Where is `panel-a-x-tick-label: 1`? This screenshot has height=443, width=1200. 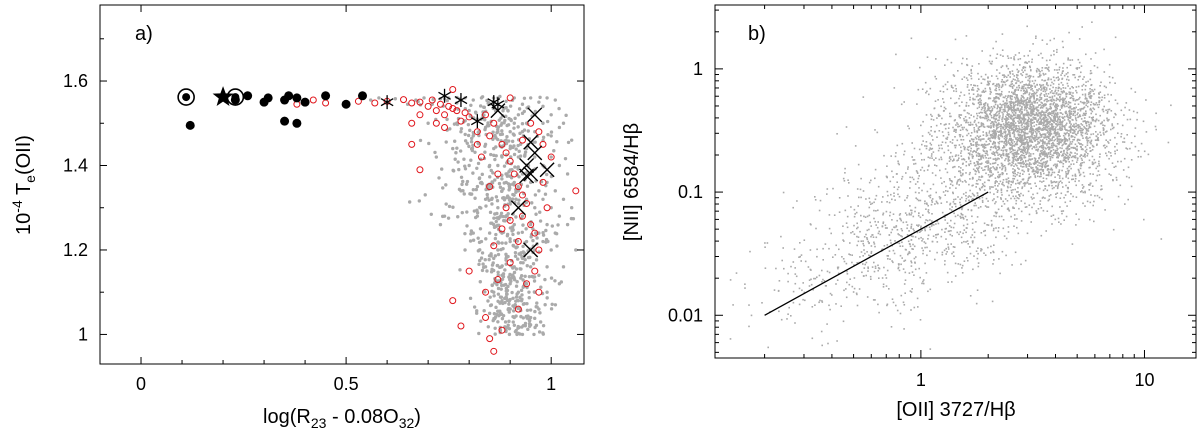
panel-a-x-tick-label: 1 is located at coordinates (551, 384).